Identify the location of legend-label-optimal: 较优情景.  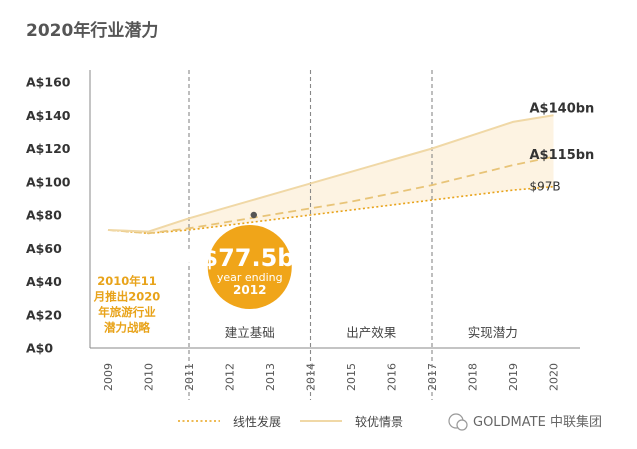
(379, 421).